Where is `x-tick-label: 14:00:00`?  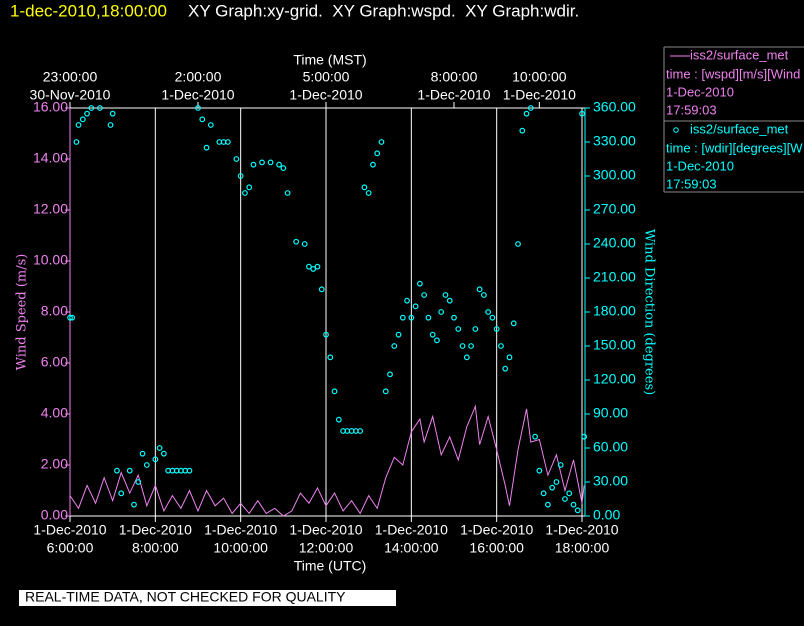 x-tick-label: 14:00:00 is located at coordinates (411, 548).